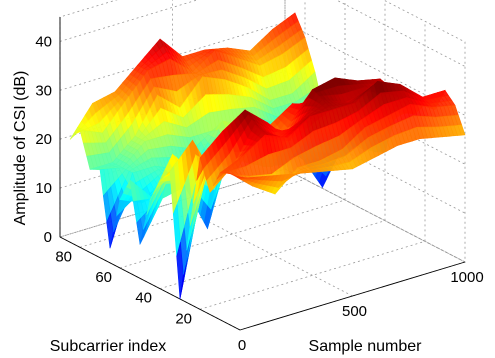 This screenshot has width=495, height=358. I want to click on x-tick-labels: 20 40 60 80, so click(123, 287).